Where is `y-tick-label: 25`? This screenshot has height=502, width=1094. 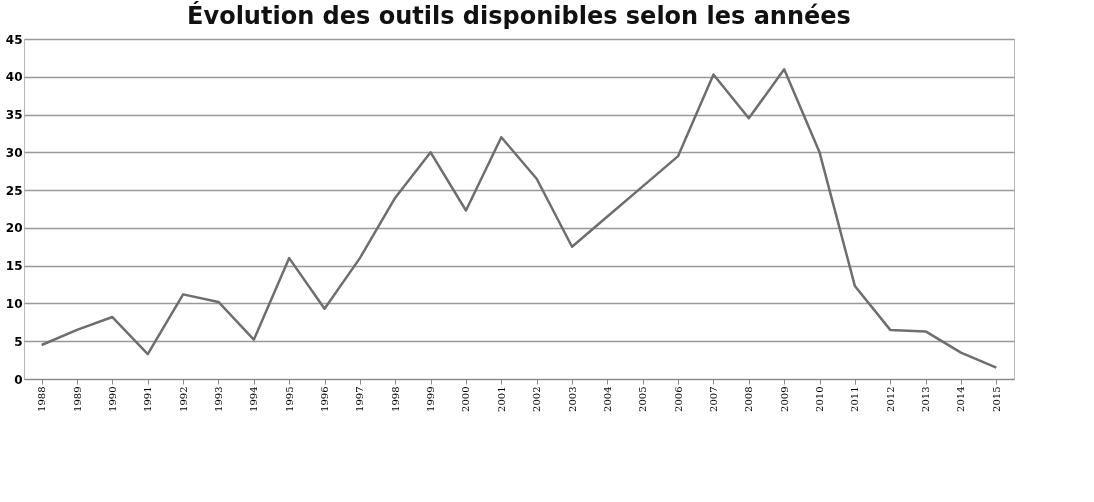 y-tick-label: 25 is located at coordinates (14, 190).